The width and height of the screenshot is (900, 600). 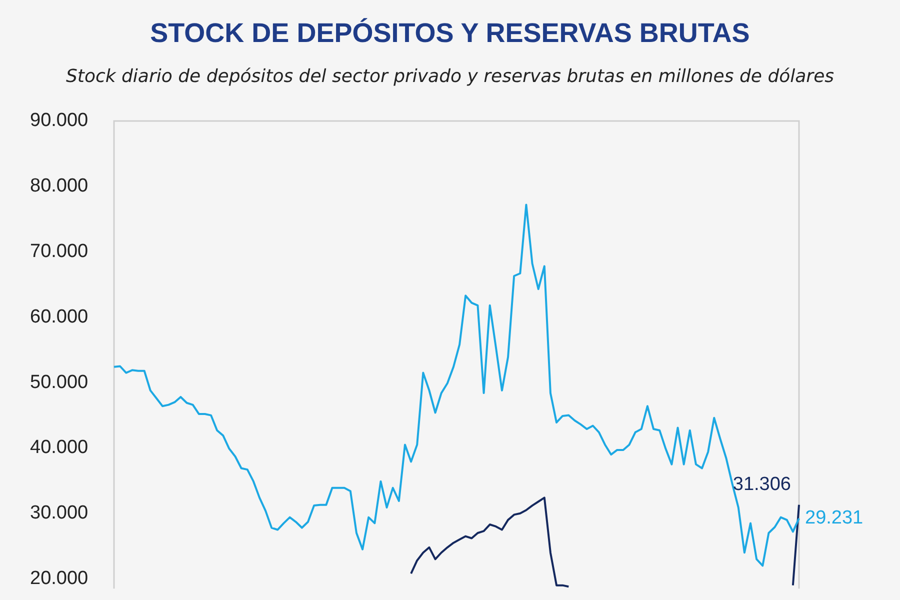 What do you see at coordinates (761, 485) in the screenshot?
I see `data-label: 31.306` at bounding box center [761, 485].